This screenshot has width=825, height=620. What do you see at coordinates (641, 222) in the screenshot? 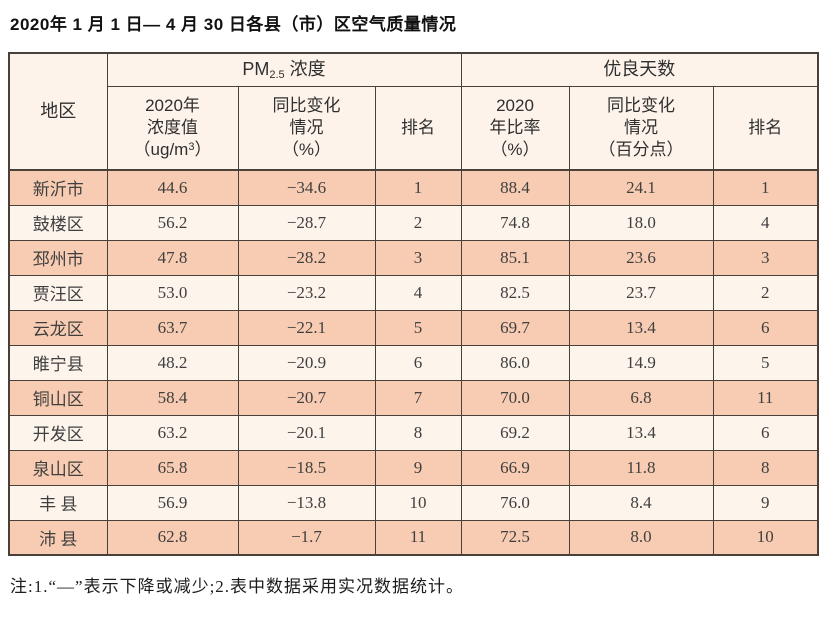
I see `good-change-cell: 18.0` at bounding box center [641, 222].